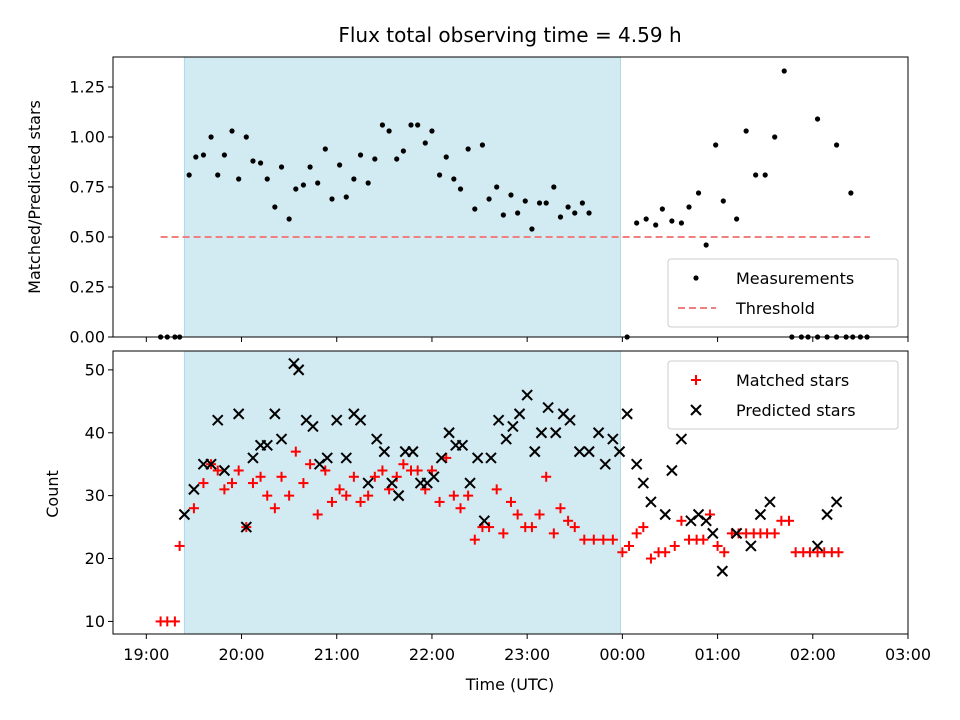  What do you see at coordinates (696, 410) in the screenshot?
I see `legend-predicted-swatch` at bounding box center [696, 410].